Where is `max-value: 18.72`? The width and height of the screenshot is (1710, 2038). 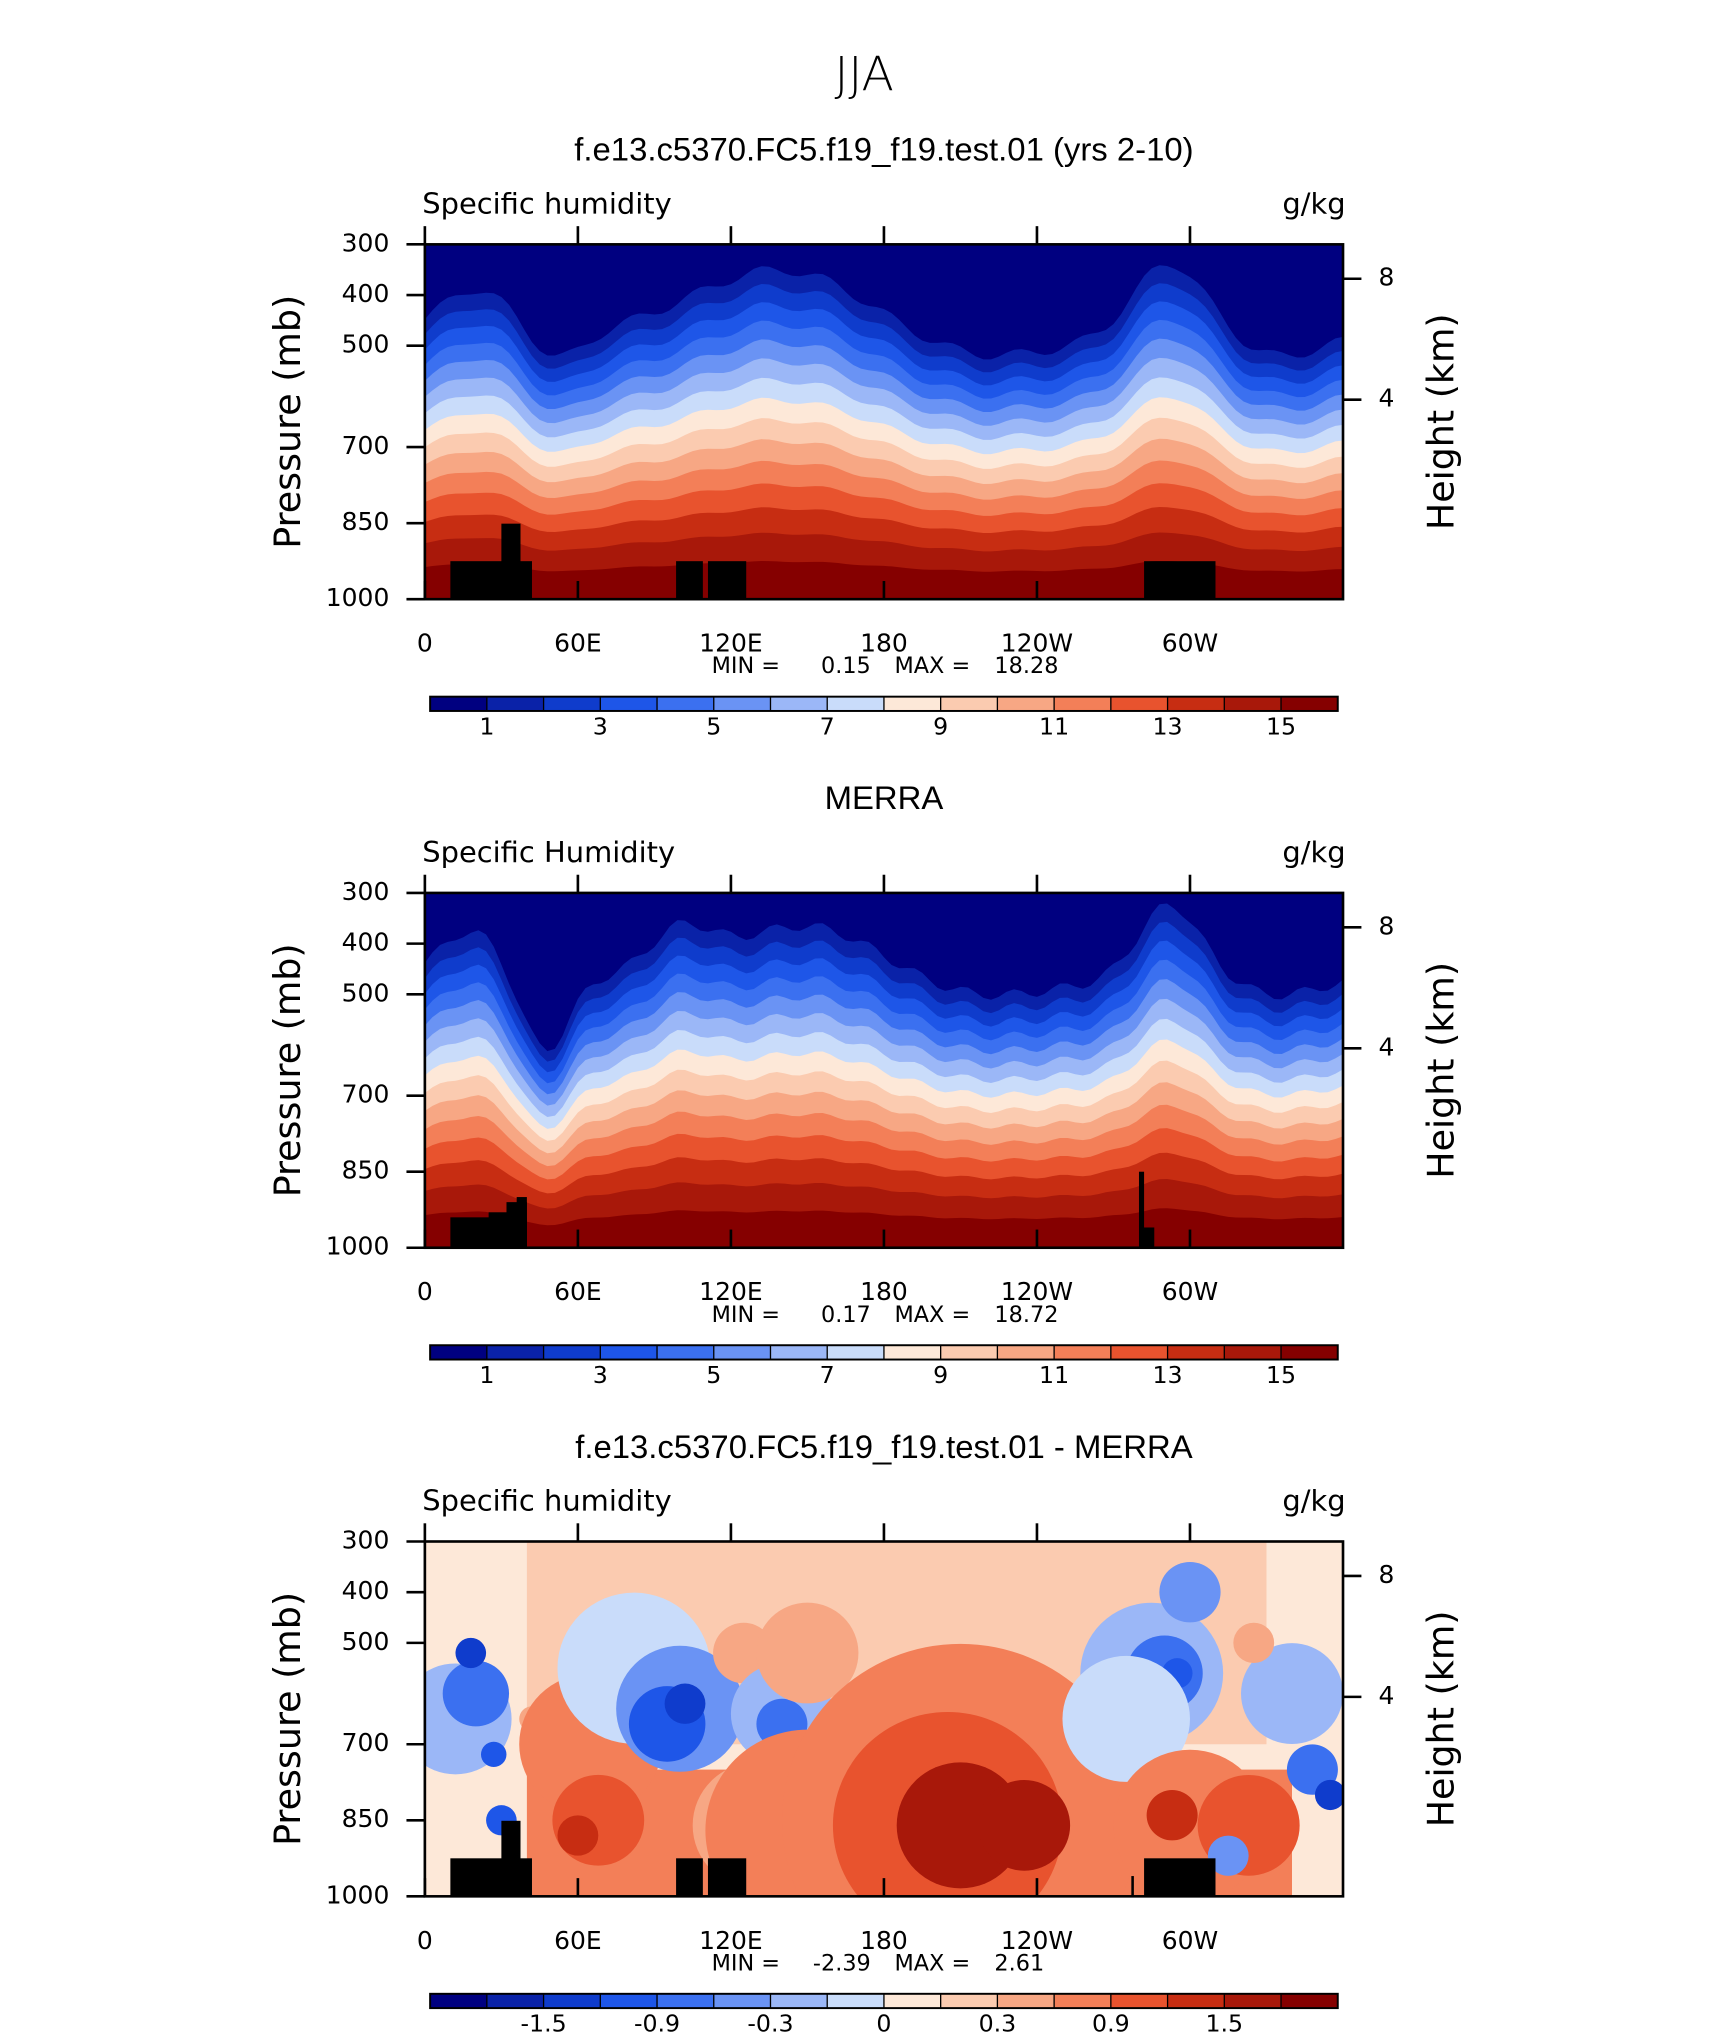 max-value: 18.72 is located at coordinates (1026, 1315).